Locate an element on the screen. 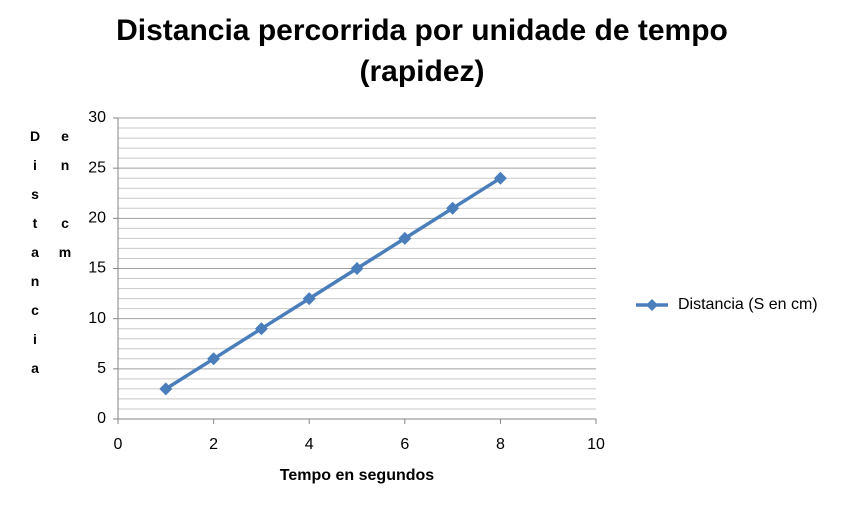 The width and height of the screenshot is (844, 505). x-tick-label: 0 is located at coordinates (118, 444).